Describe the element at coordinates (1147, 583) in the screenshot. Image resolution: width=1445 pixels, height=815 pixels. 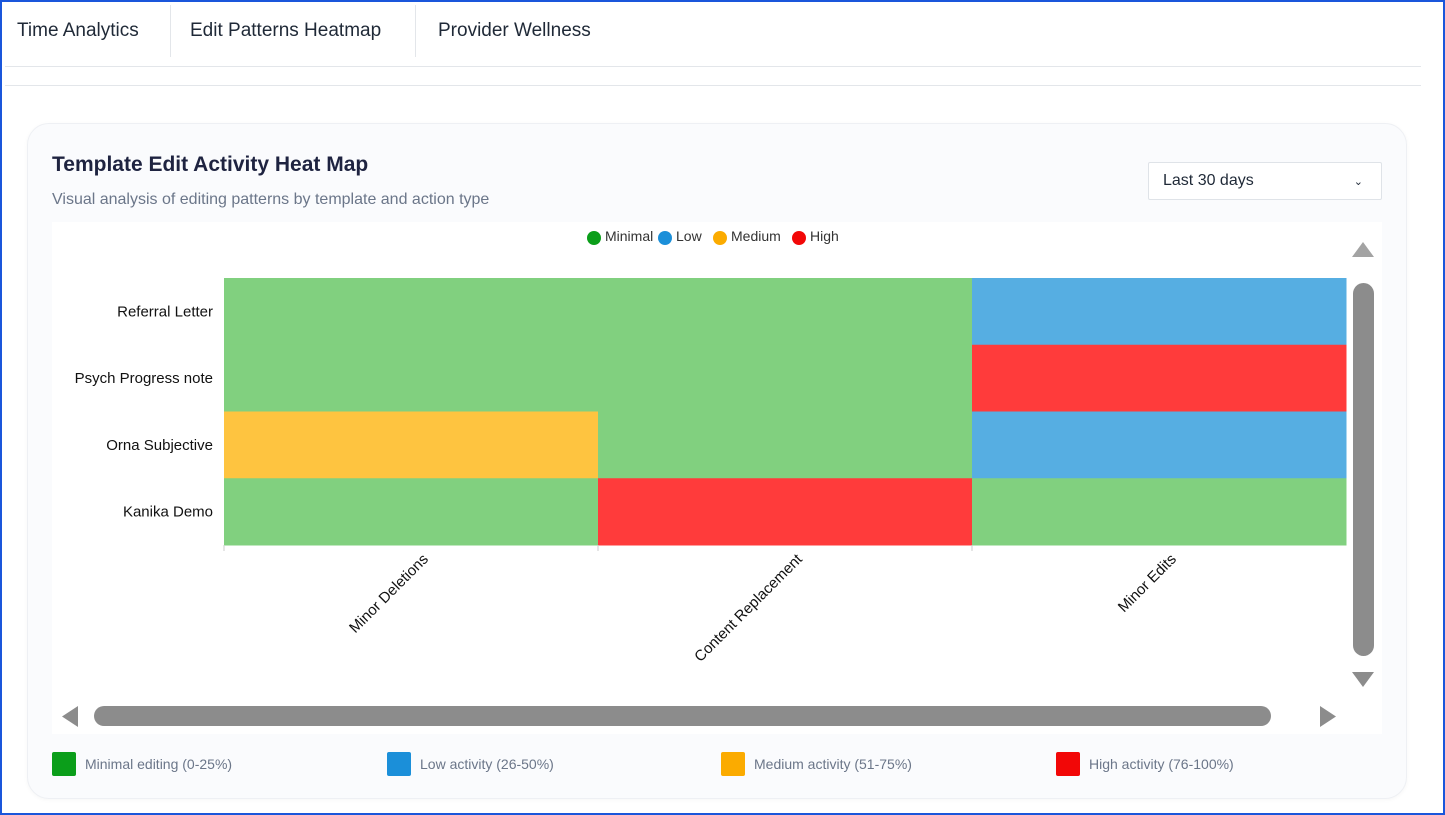
I see `x-tick-label: Minor Edits` at that location.